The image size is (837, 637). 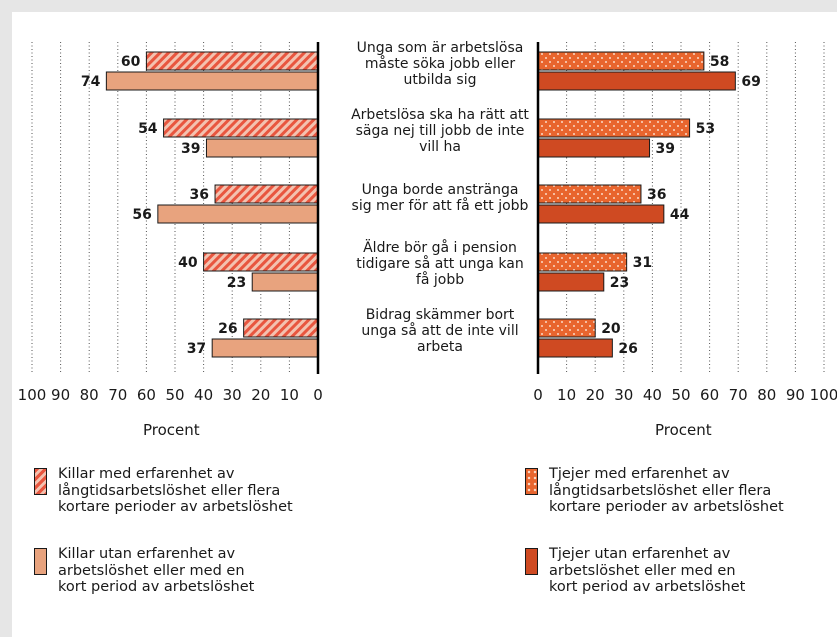 I want to click on category-label-line: sig mer för att få ett jobb, so click(x=440, y=206).